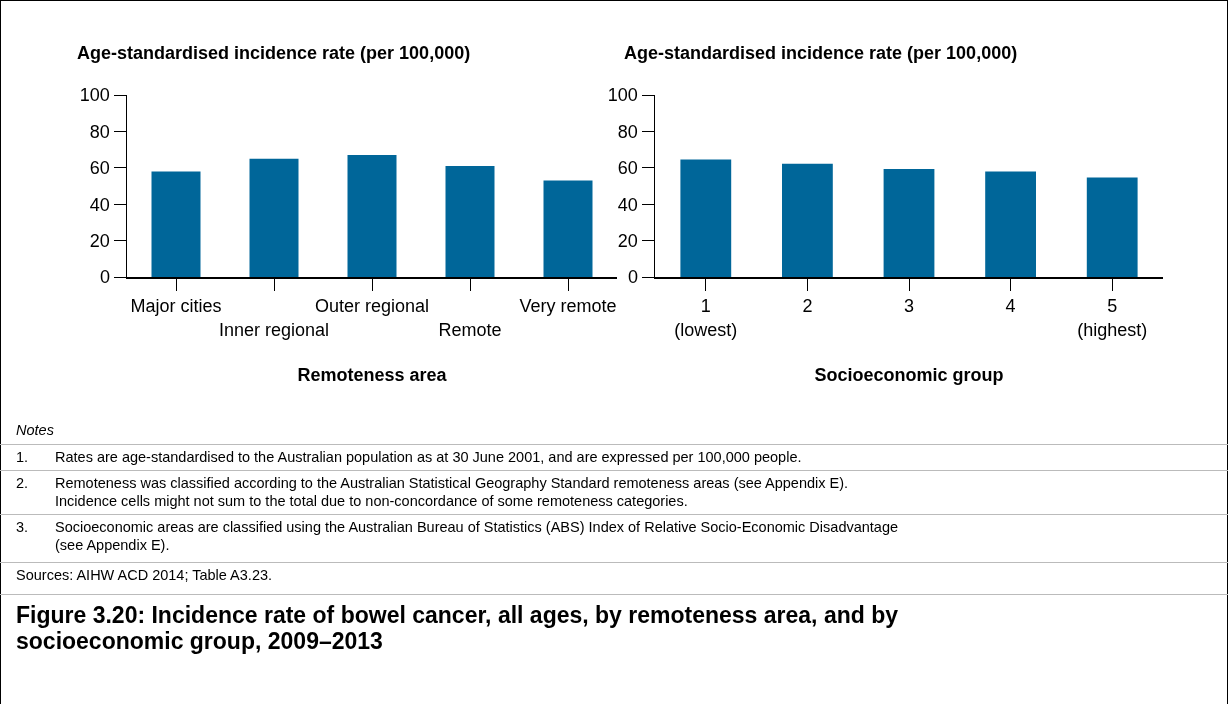  Describe the element at coordinates (144, 575) in the screenshot. I see `source-note: Sources: AIHW ACD 2014; Table A3.23.` at that location.